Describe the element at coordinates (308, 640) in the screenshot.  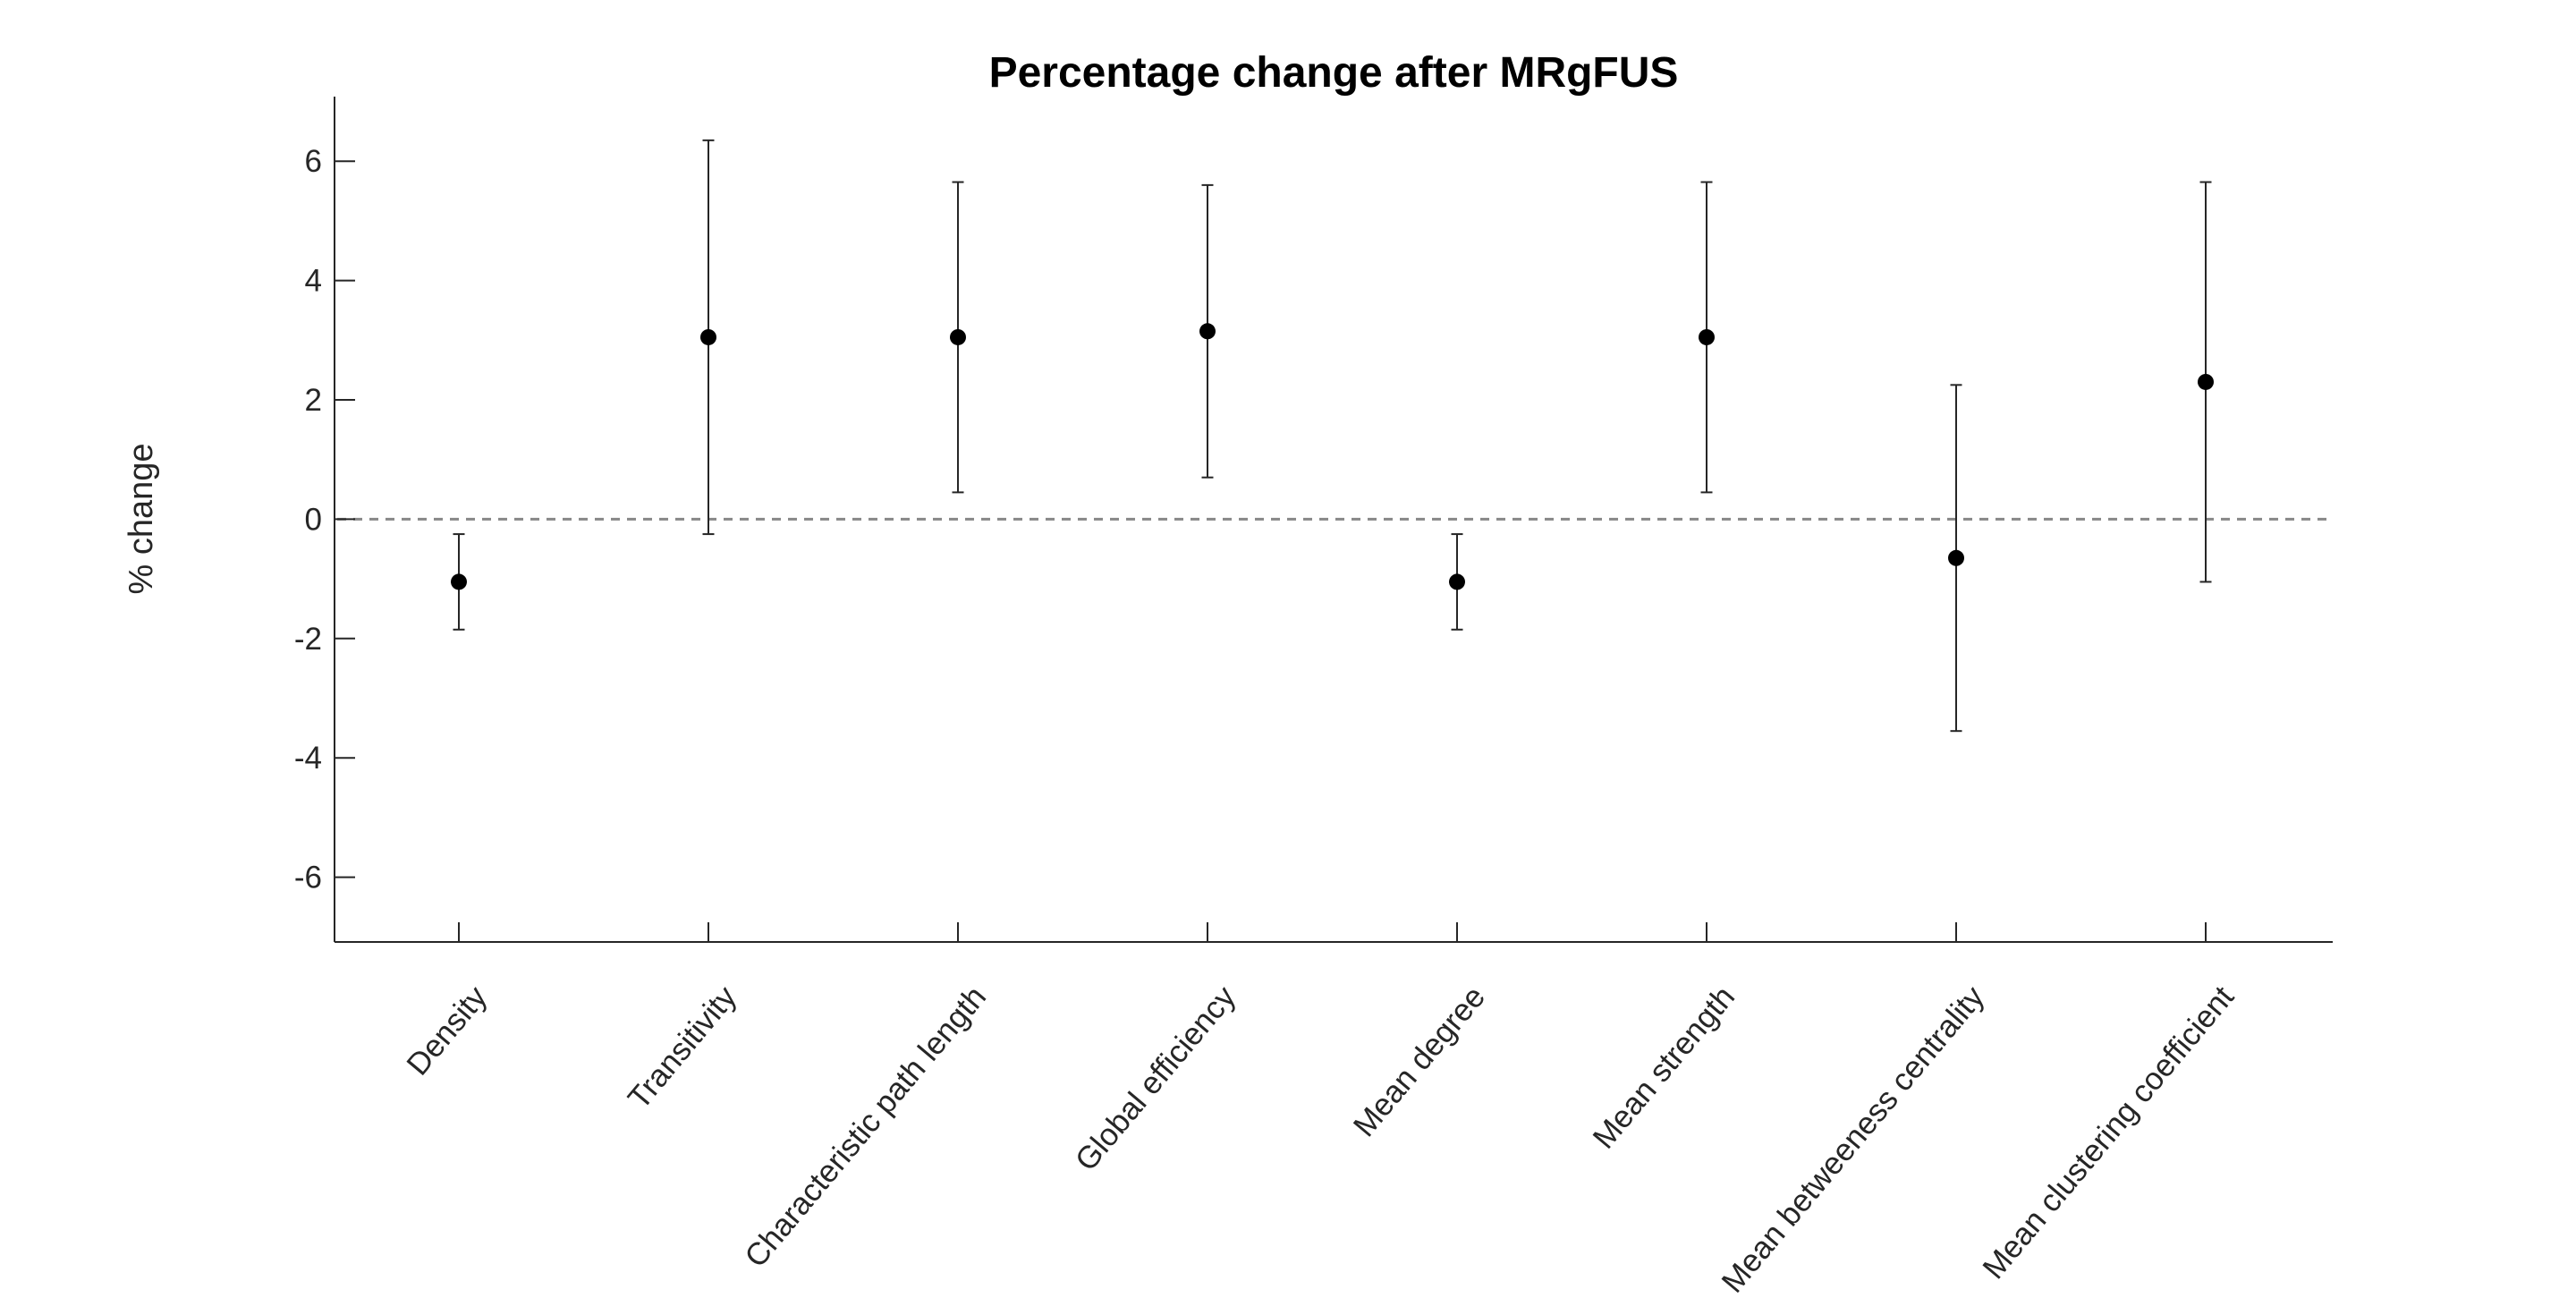
I see `y-tick-label: -2` at that location.